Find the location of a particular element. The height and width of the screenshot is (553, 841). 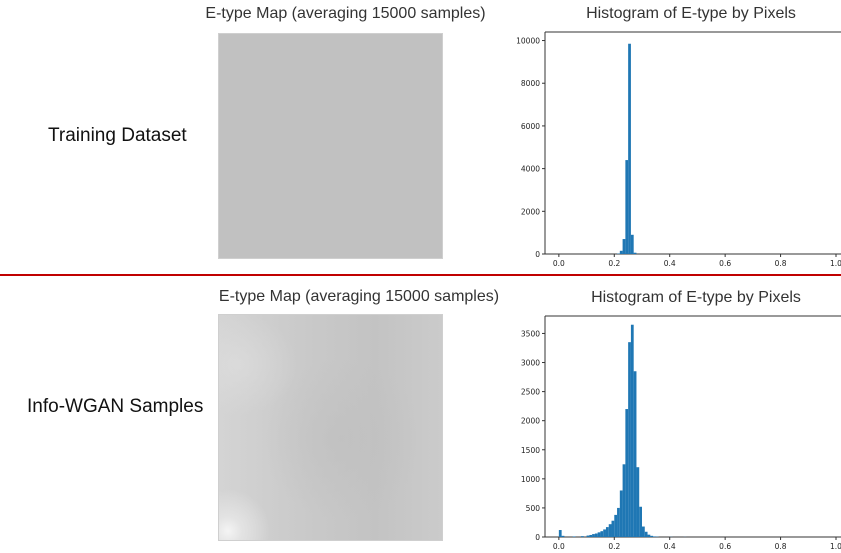

hist-title-training: Histogram of E-type by Pixels is located at coordinates (691, 13).